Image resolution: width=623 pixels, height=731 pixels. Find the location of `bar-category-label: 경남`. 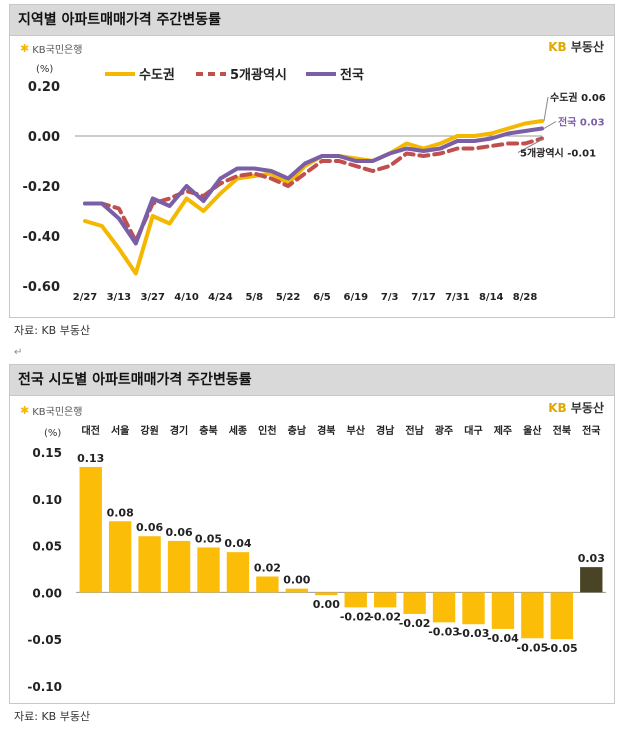

bar-category-label: 경남 is located at coordinates (385, 430).